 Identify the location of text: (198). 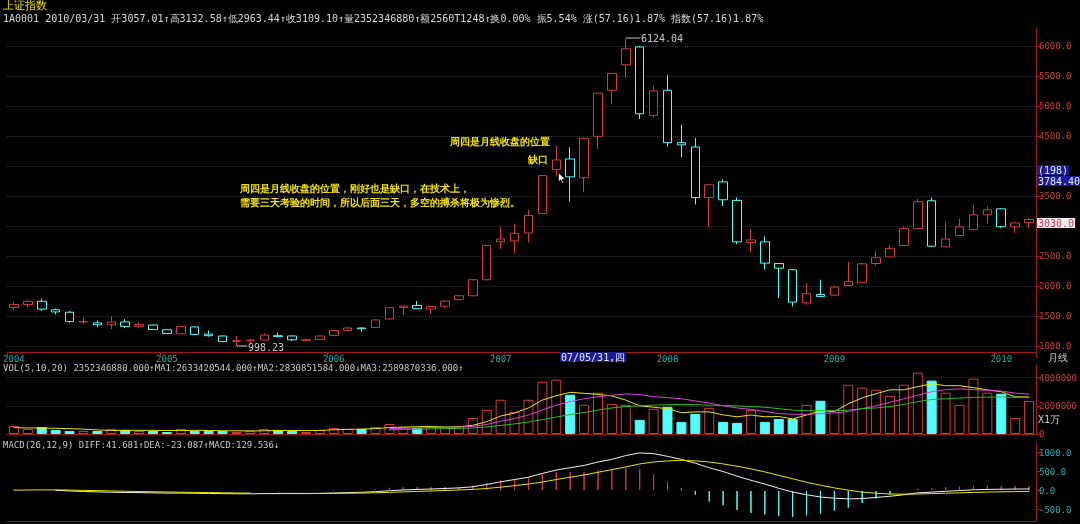
(1053, 170).